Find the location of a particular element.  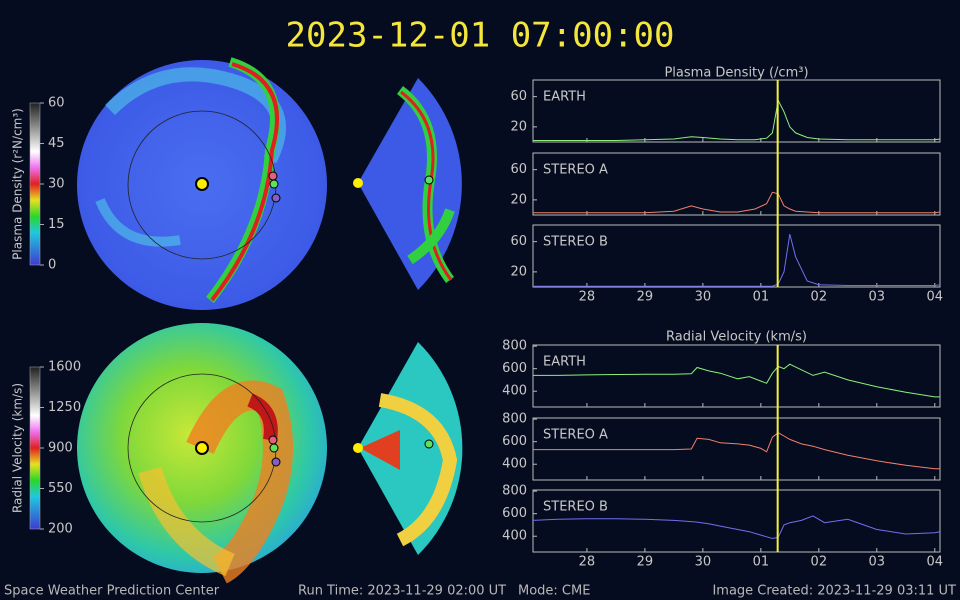

footer-run: Run Time: 2023-11-29 02:00 UT is located at coordinates (402, 591).